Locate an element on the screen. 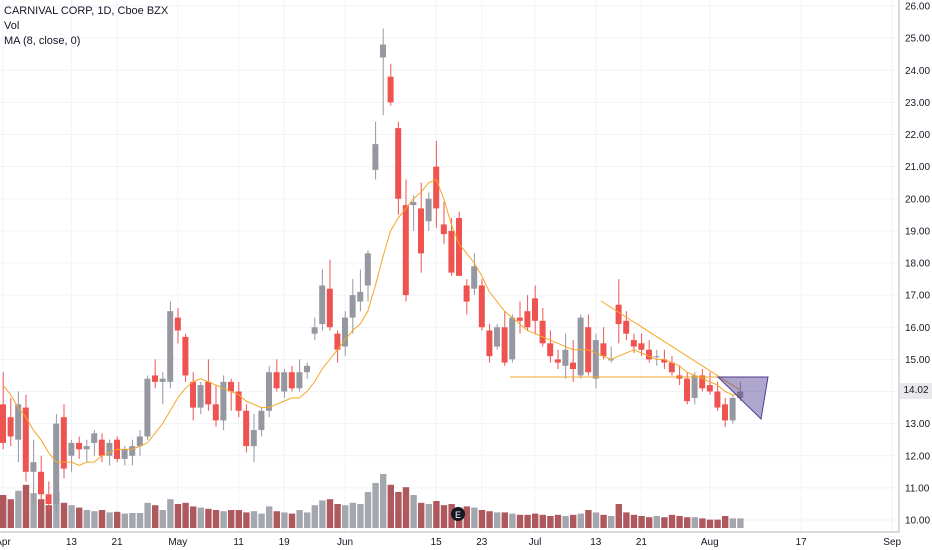 The height and width of the screenshot is (550, 932). time-tick-label: 13 is located at coordinates (596, 542).